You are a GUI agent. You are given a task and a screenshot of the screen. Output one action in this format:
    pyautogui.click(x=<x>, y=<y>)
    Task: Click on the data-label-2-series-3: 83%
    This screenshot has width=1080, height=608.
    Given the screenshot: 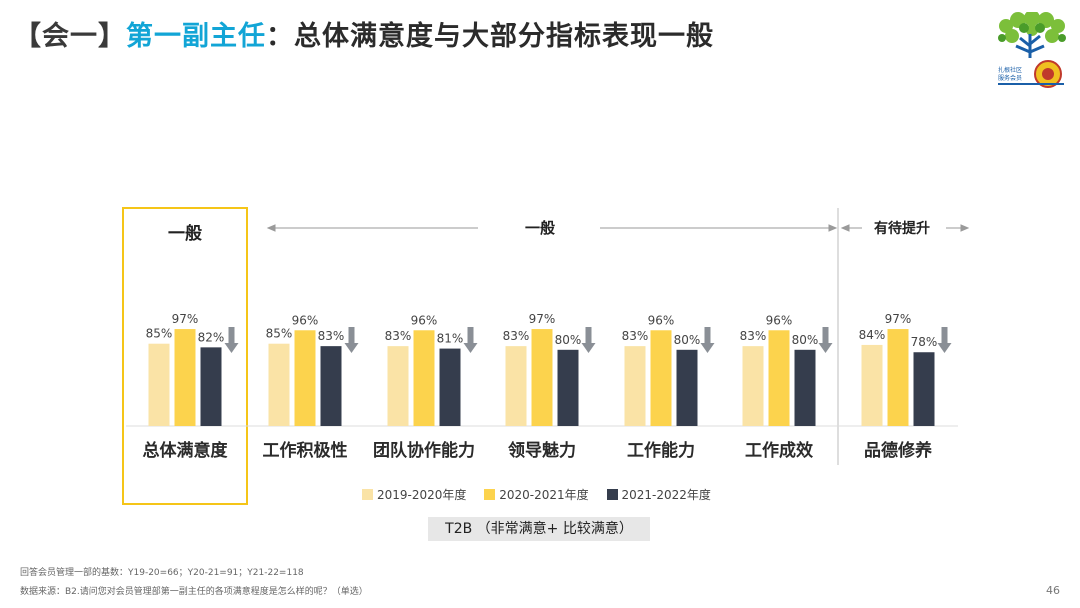 What is the action you would take?
    pyautogui.click(x=331, y=336)
    